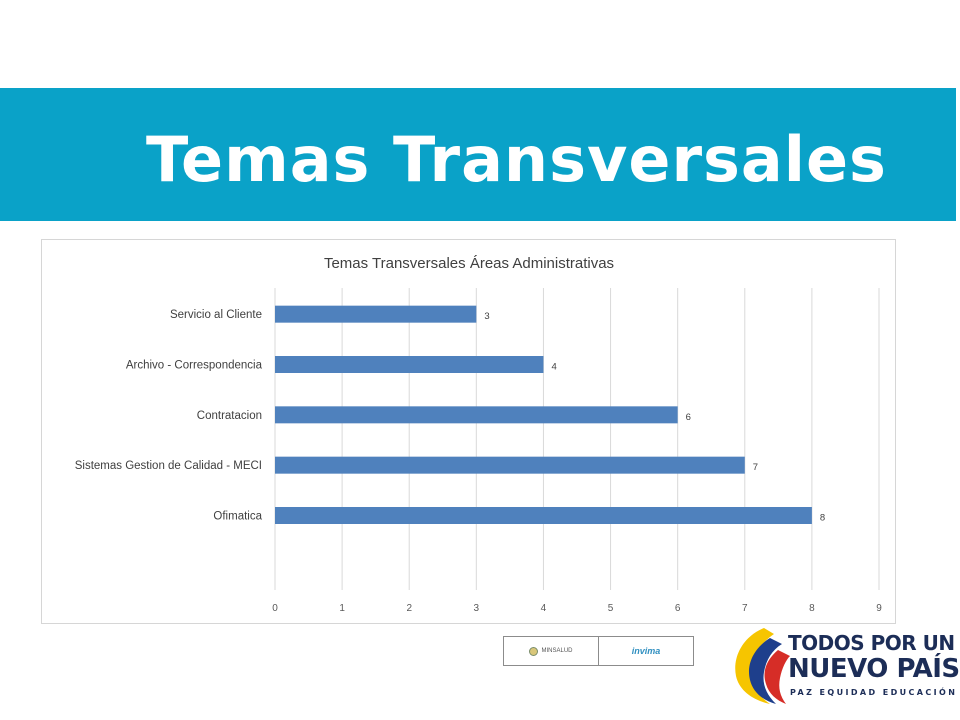 Image resolution: width=960 pixels, height=720 pixels. I want to click on x-tick-label: 8, so click(812, 608).